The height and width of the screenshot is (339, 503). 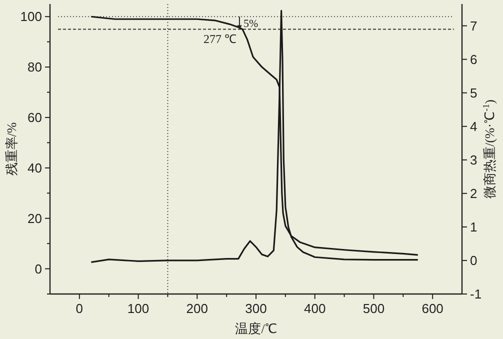 I want to click on y-tick-label: 40, so click(x=35, y=168).